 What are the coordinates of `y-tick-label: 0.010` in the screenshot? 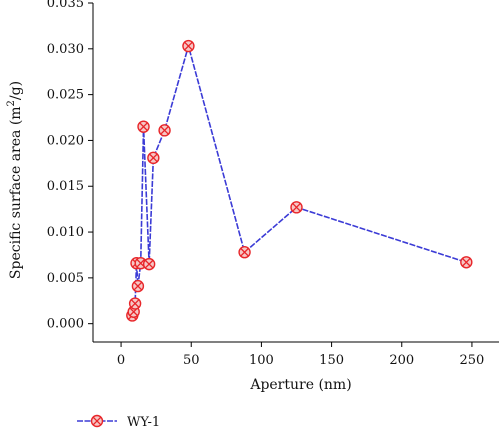 It's located at (65, 232).